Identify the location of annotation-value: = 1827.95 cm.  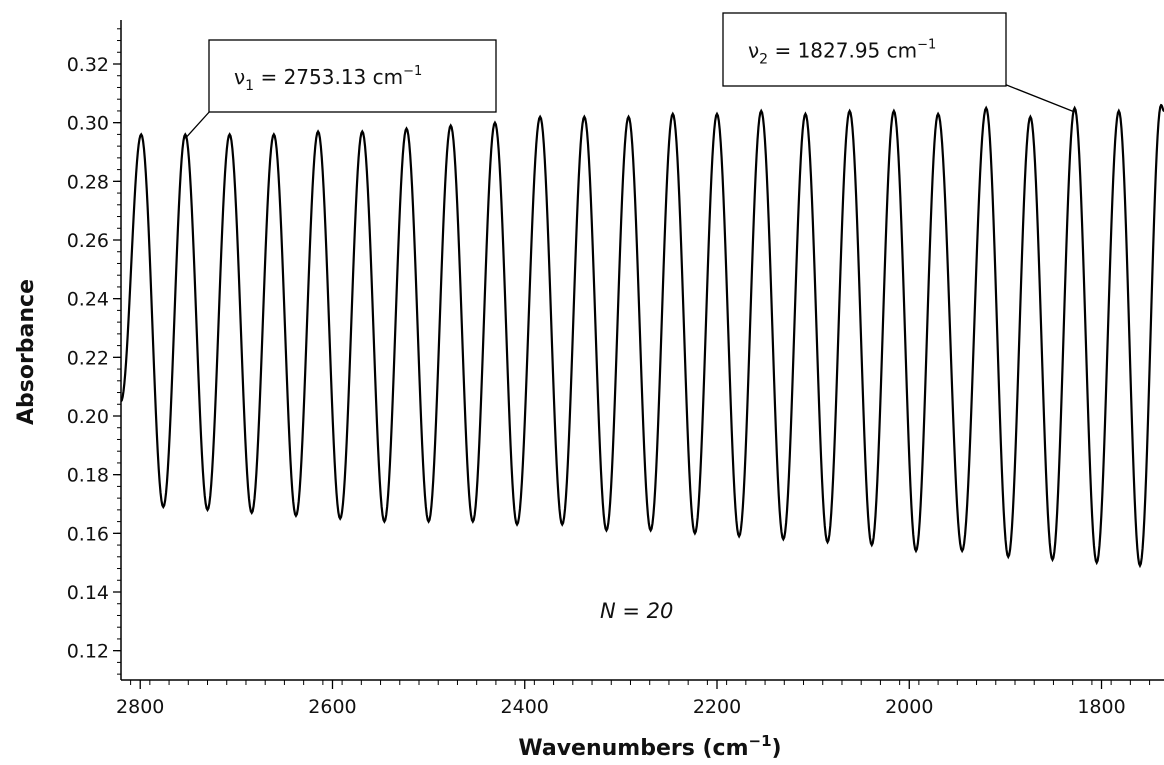
(842, 51).